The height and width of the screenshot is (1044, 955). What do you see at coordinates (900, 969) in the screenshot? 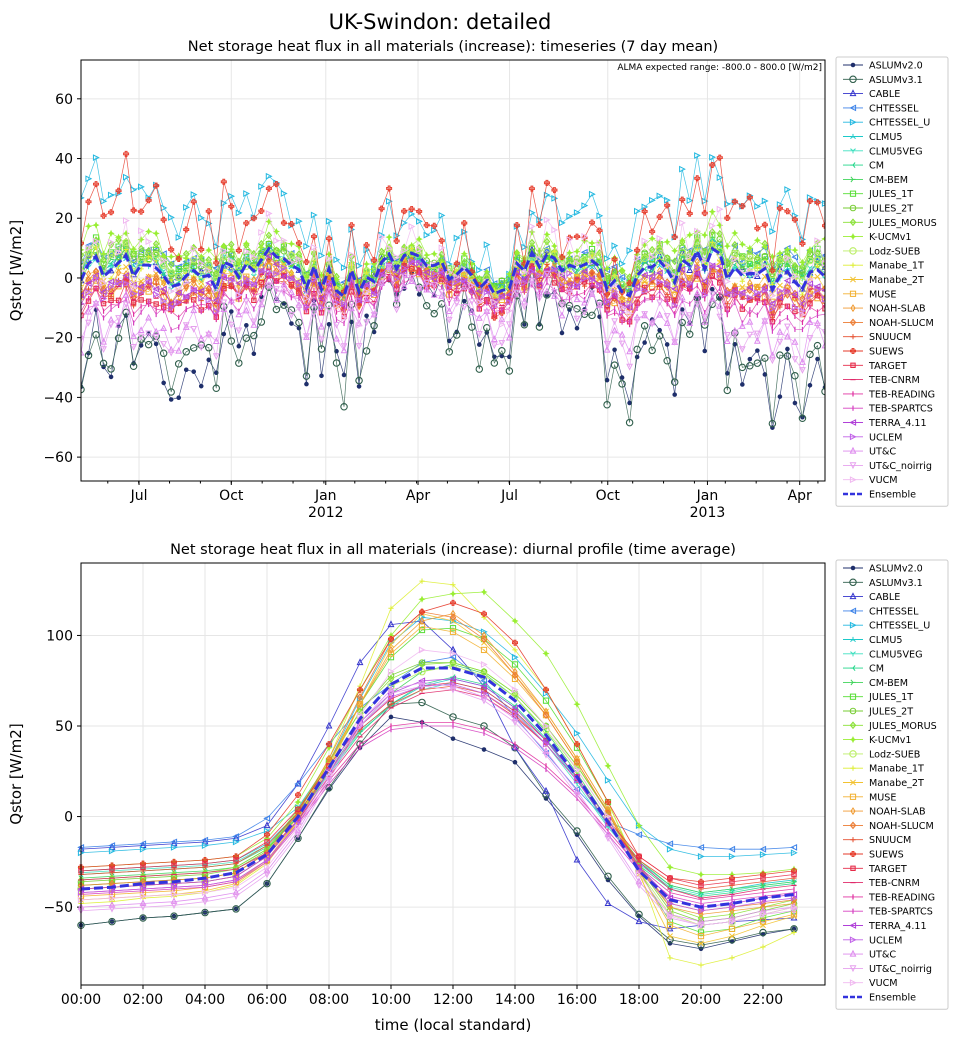
I see `legend-label-2-ut-c-noirrig: UT&C_noirrig` at bounding box center [900, 969].